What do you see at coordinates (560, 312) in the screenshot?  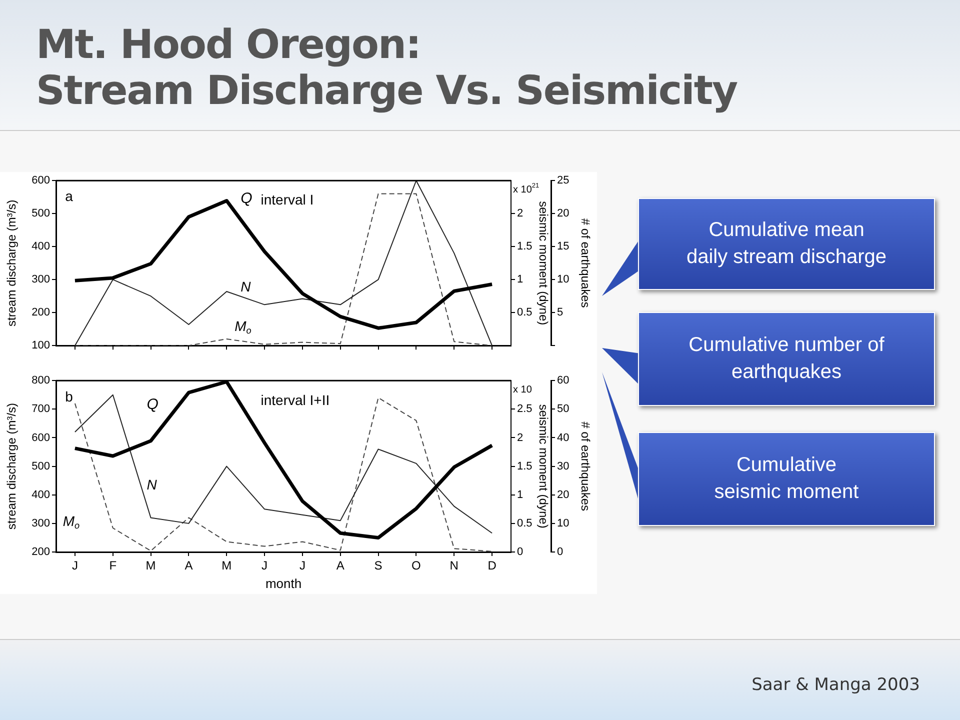 I see `y3-tick-label: 5` at bounding box center [560, 312].